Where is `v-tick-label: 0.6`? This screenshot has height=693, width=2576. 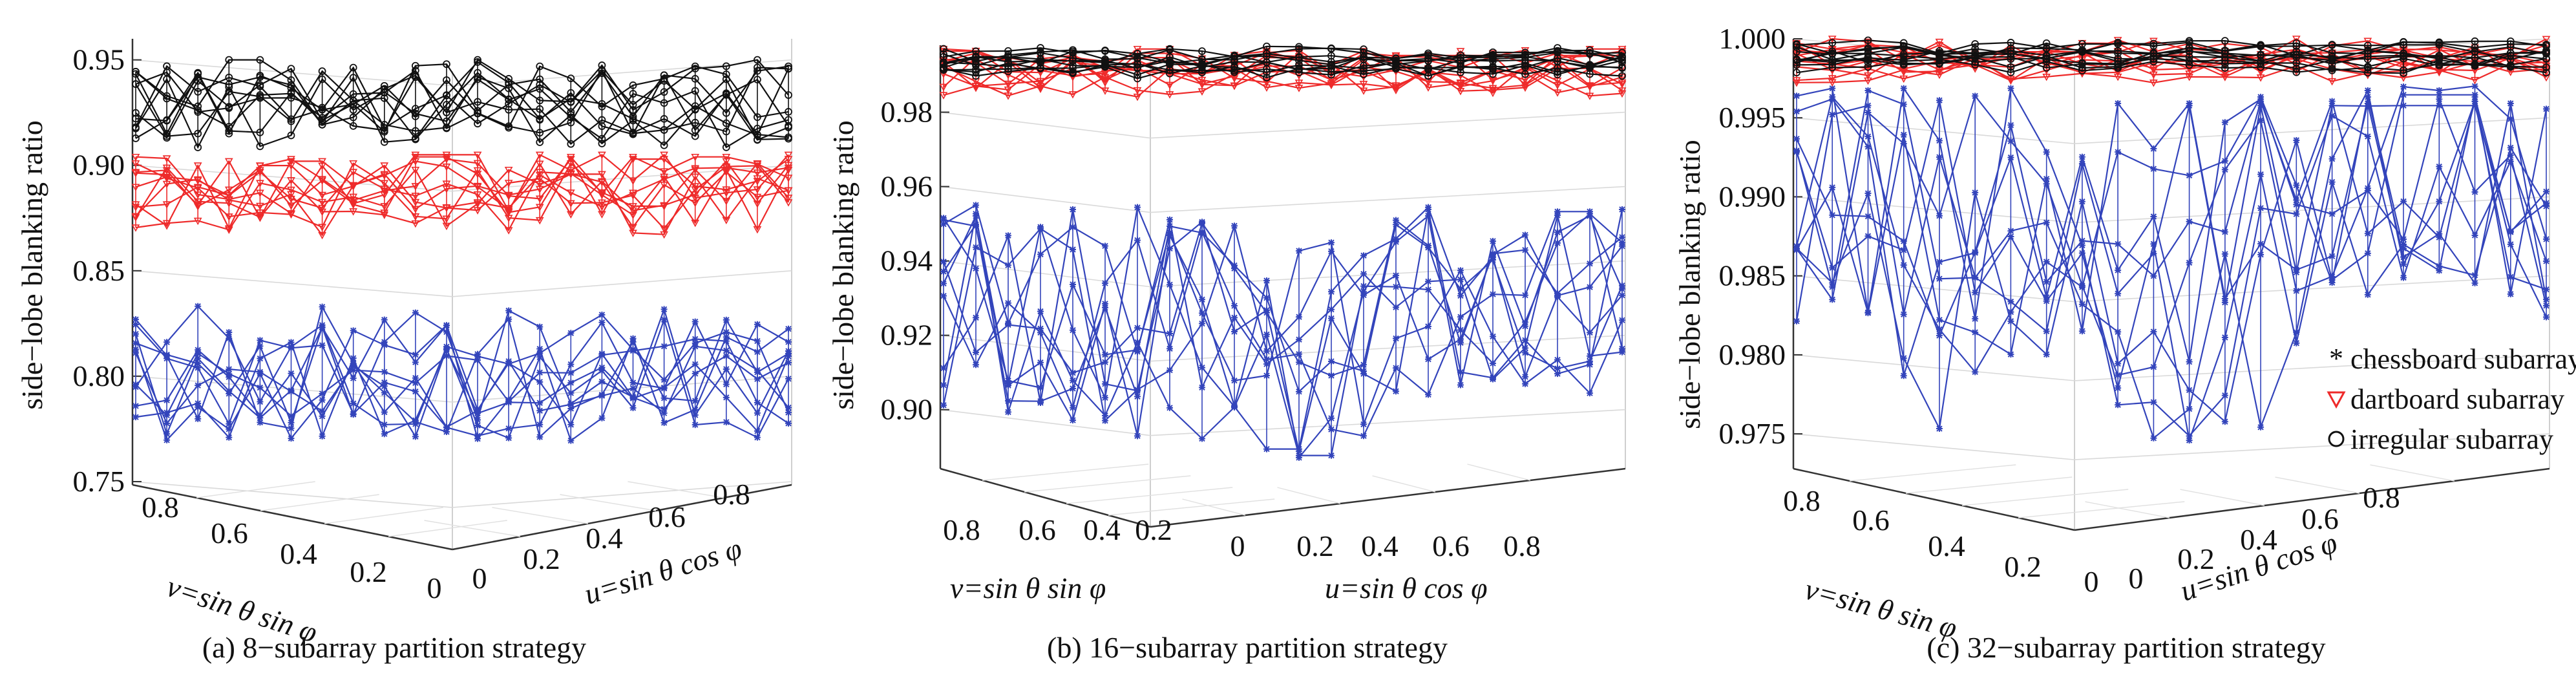
v-tick-label: 0.6 is located at coordinates (1871, 521).